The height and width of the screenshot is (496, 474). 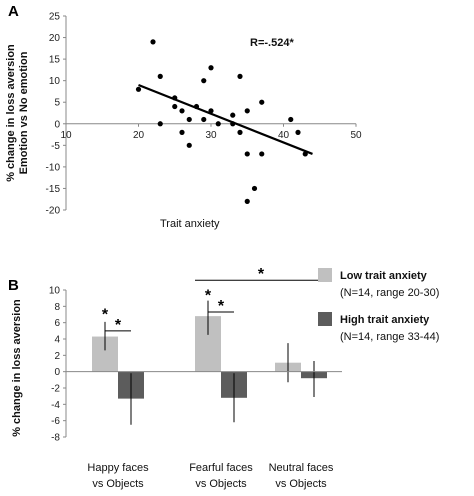 What do you see at coordinates (385, 320) in the screenshot?
I see `legend-label: High trait anxiety` at bounding box center [385, 320].